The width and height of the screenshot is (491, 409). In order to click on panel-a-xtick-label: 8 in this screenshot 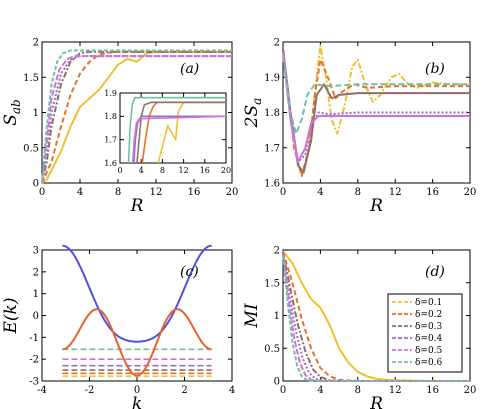, I will do `click(118, 192)`.